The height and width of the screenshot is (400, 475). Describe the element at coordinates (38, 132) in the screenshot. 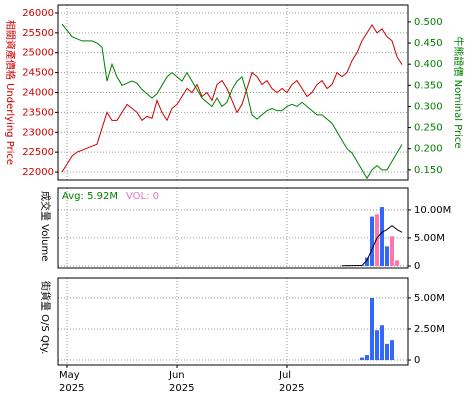

I see `y-tick-label: 23000` at that location.